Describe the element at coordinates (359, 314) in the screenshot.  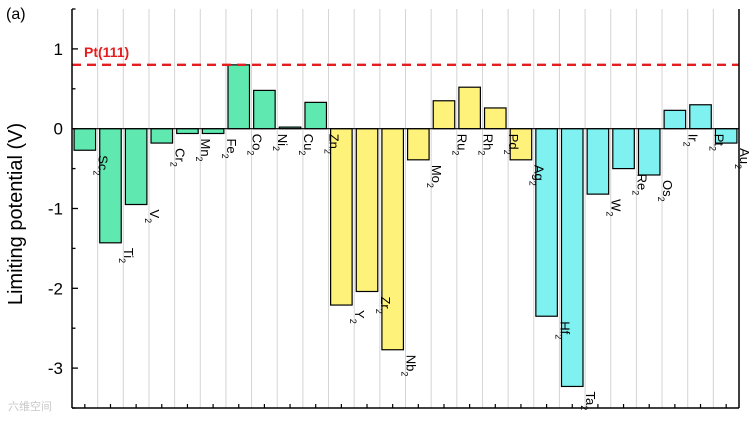
I see `x-tick-label-base: Y` at that location.